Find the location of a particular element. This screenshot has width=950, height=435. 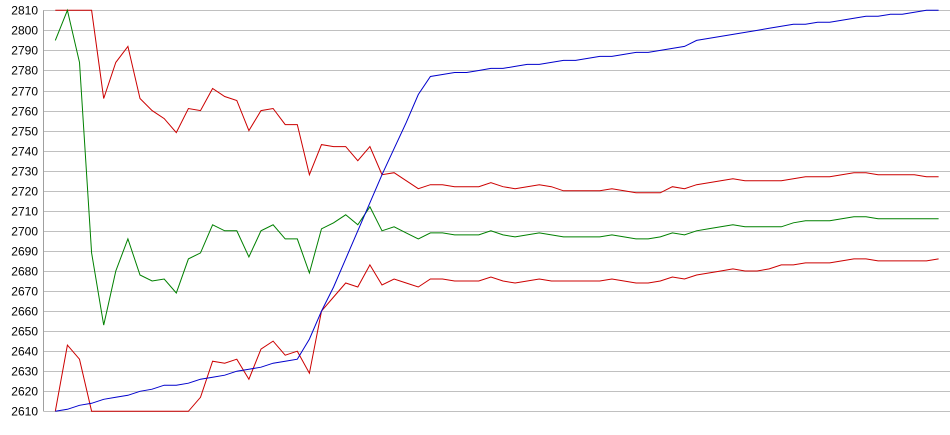

y-tick-label: 2770 is located at coordinates (24, 92).